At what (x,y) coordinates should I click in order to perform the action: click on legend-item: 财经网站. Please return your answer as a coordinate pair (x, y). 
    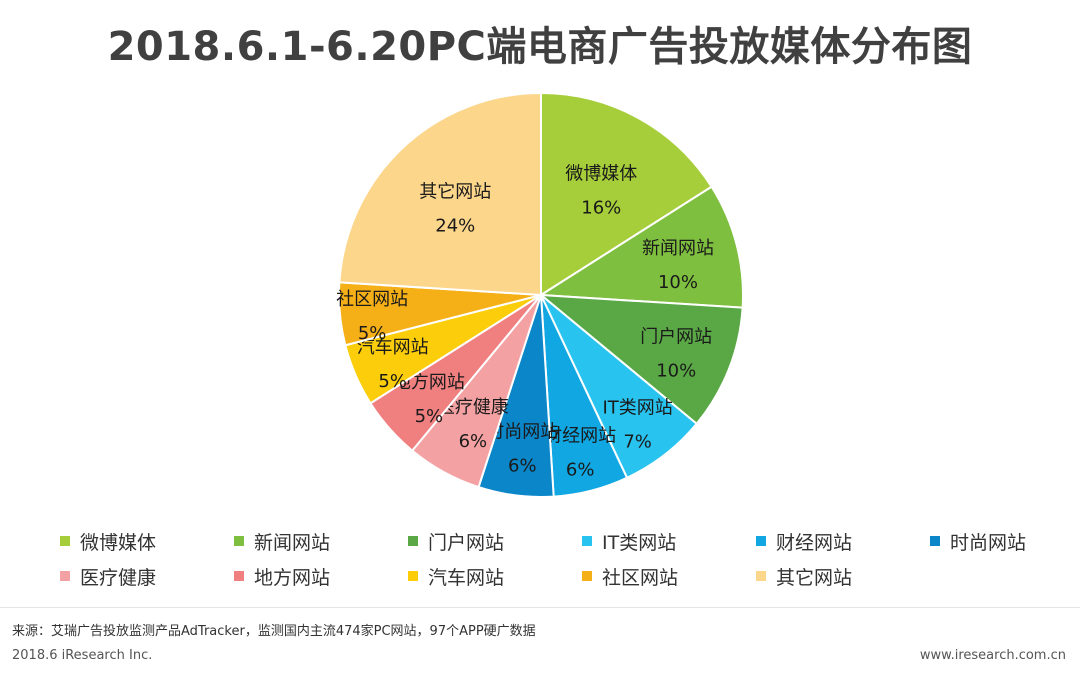
    Looking at the image, I should click on (804, 541).